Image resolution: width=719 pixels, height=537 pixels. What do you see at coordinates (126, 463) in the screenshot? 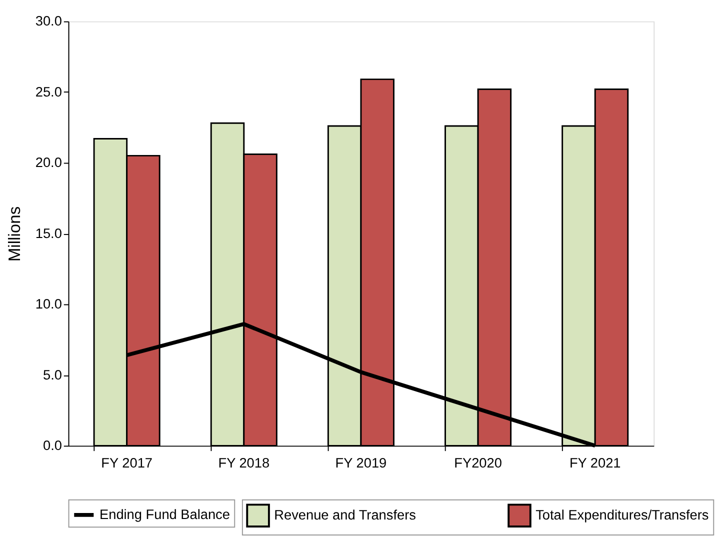
I see `x-tick-label: FY 2017` at bounding box center [126, 463].